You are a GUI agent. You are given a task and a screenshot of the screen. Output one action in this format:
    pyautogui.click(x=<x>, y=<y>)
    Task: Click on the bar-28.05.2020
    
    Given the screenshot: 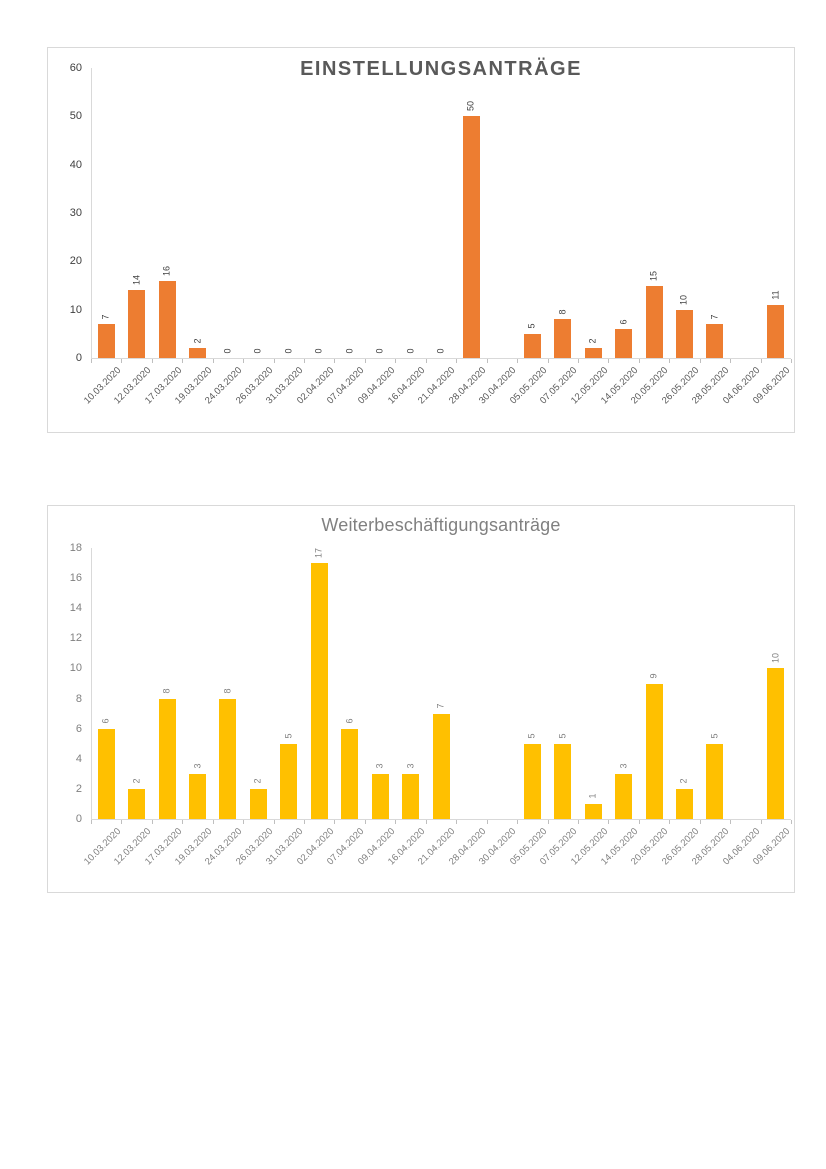 What is the action you would take?
    pyautogui.click(x=715, y=781)
    